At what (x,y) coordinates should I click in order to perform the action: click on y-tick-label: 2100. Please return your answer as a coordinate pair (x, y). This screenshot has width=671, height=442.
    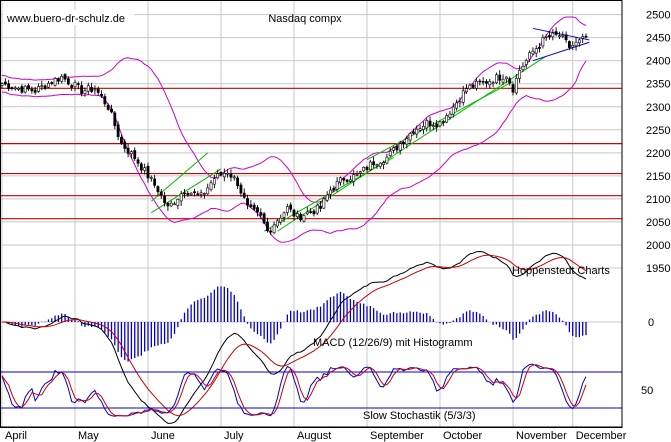
    Looking at the image, I should click on (658, 200).